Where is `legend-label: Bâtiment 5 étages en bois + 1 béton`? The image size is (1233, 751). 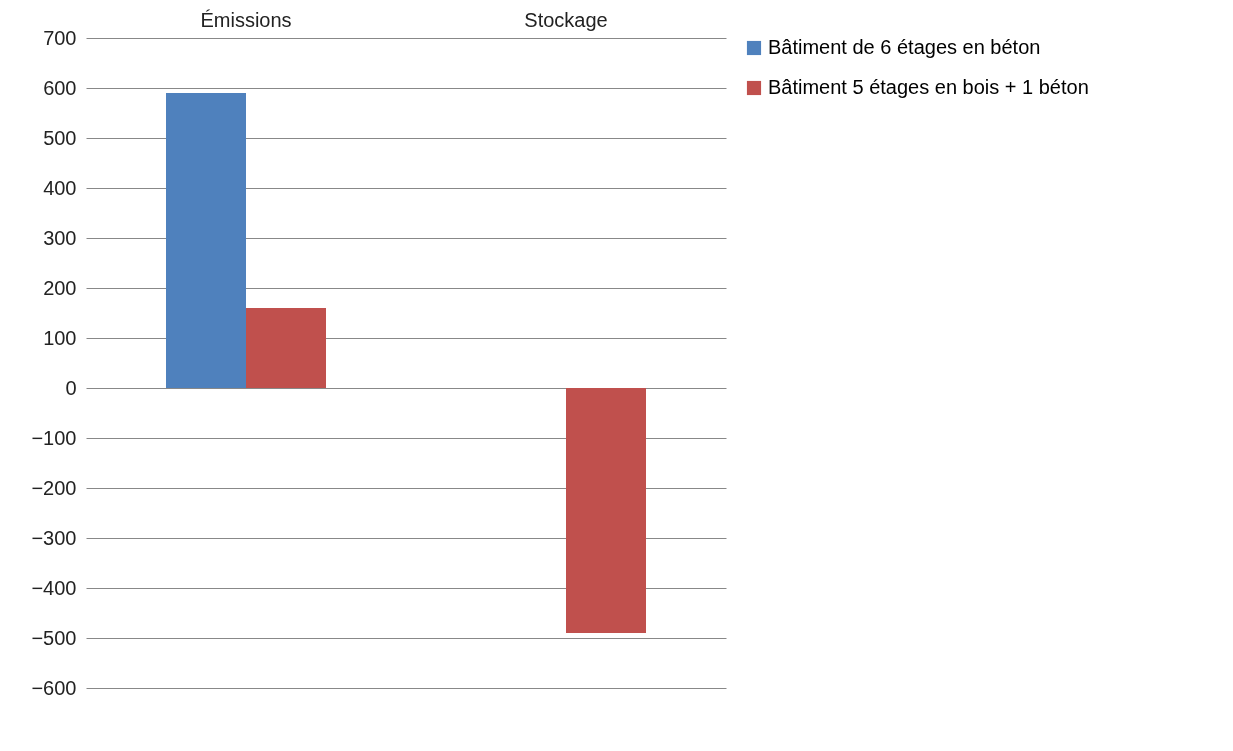
legend-label: Bâtiment 5 étages en bois + 1 béton is located at coordinates (928, 87).